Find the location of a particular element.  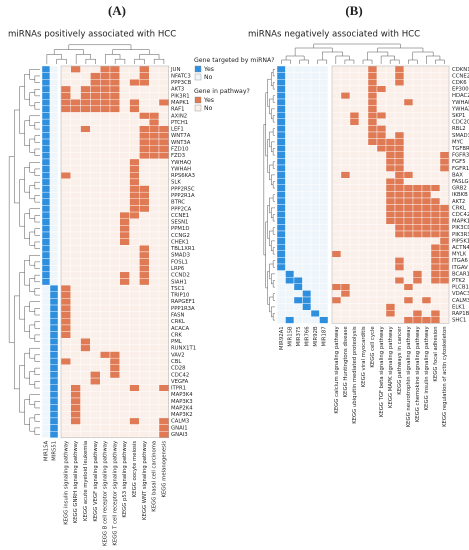

row-label: CCNG2 is located at coordinates (180, 236).